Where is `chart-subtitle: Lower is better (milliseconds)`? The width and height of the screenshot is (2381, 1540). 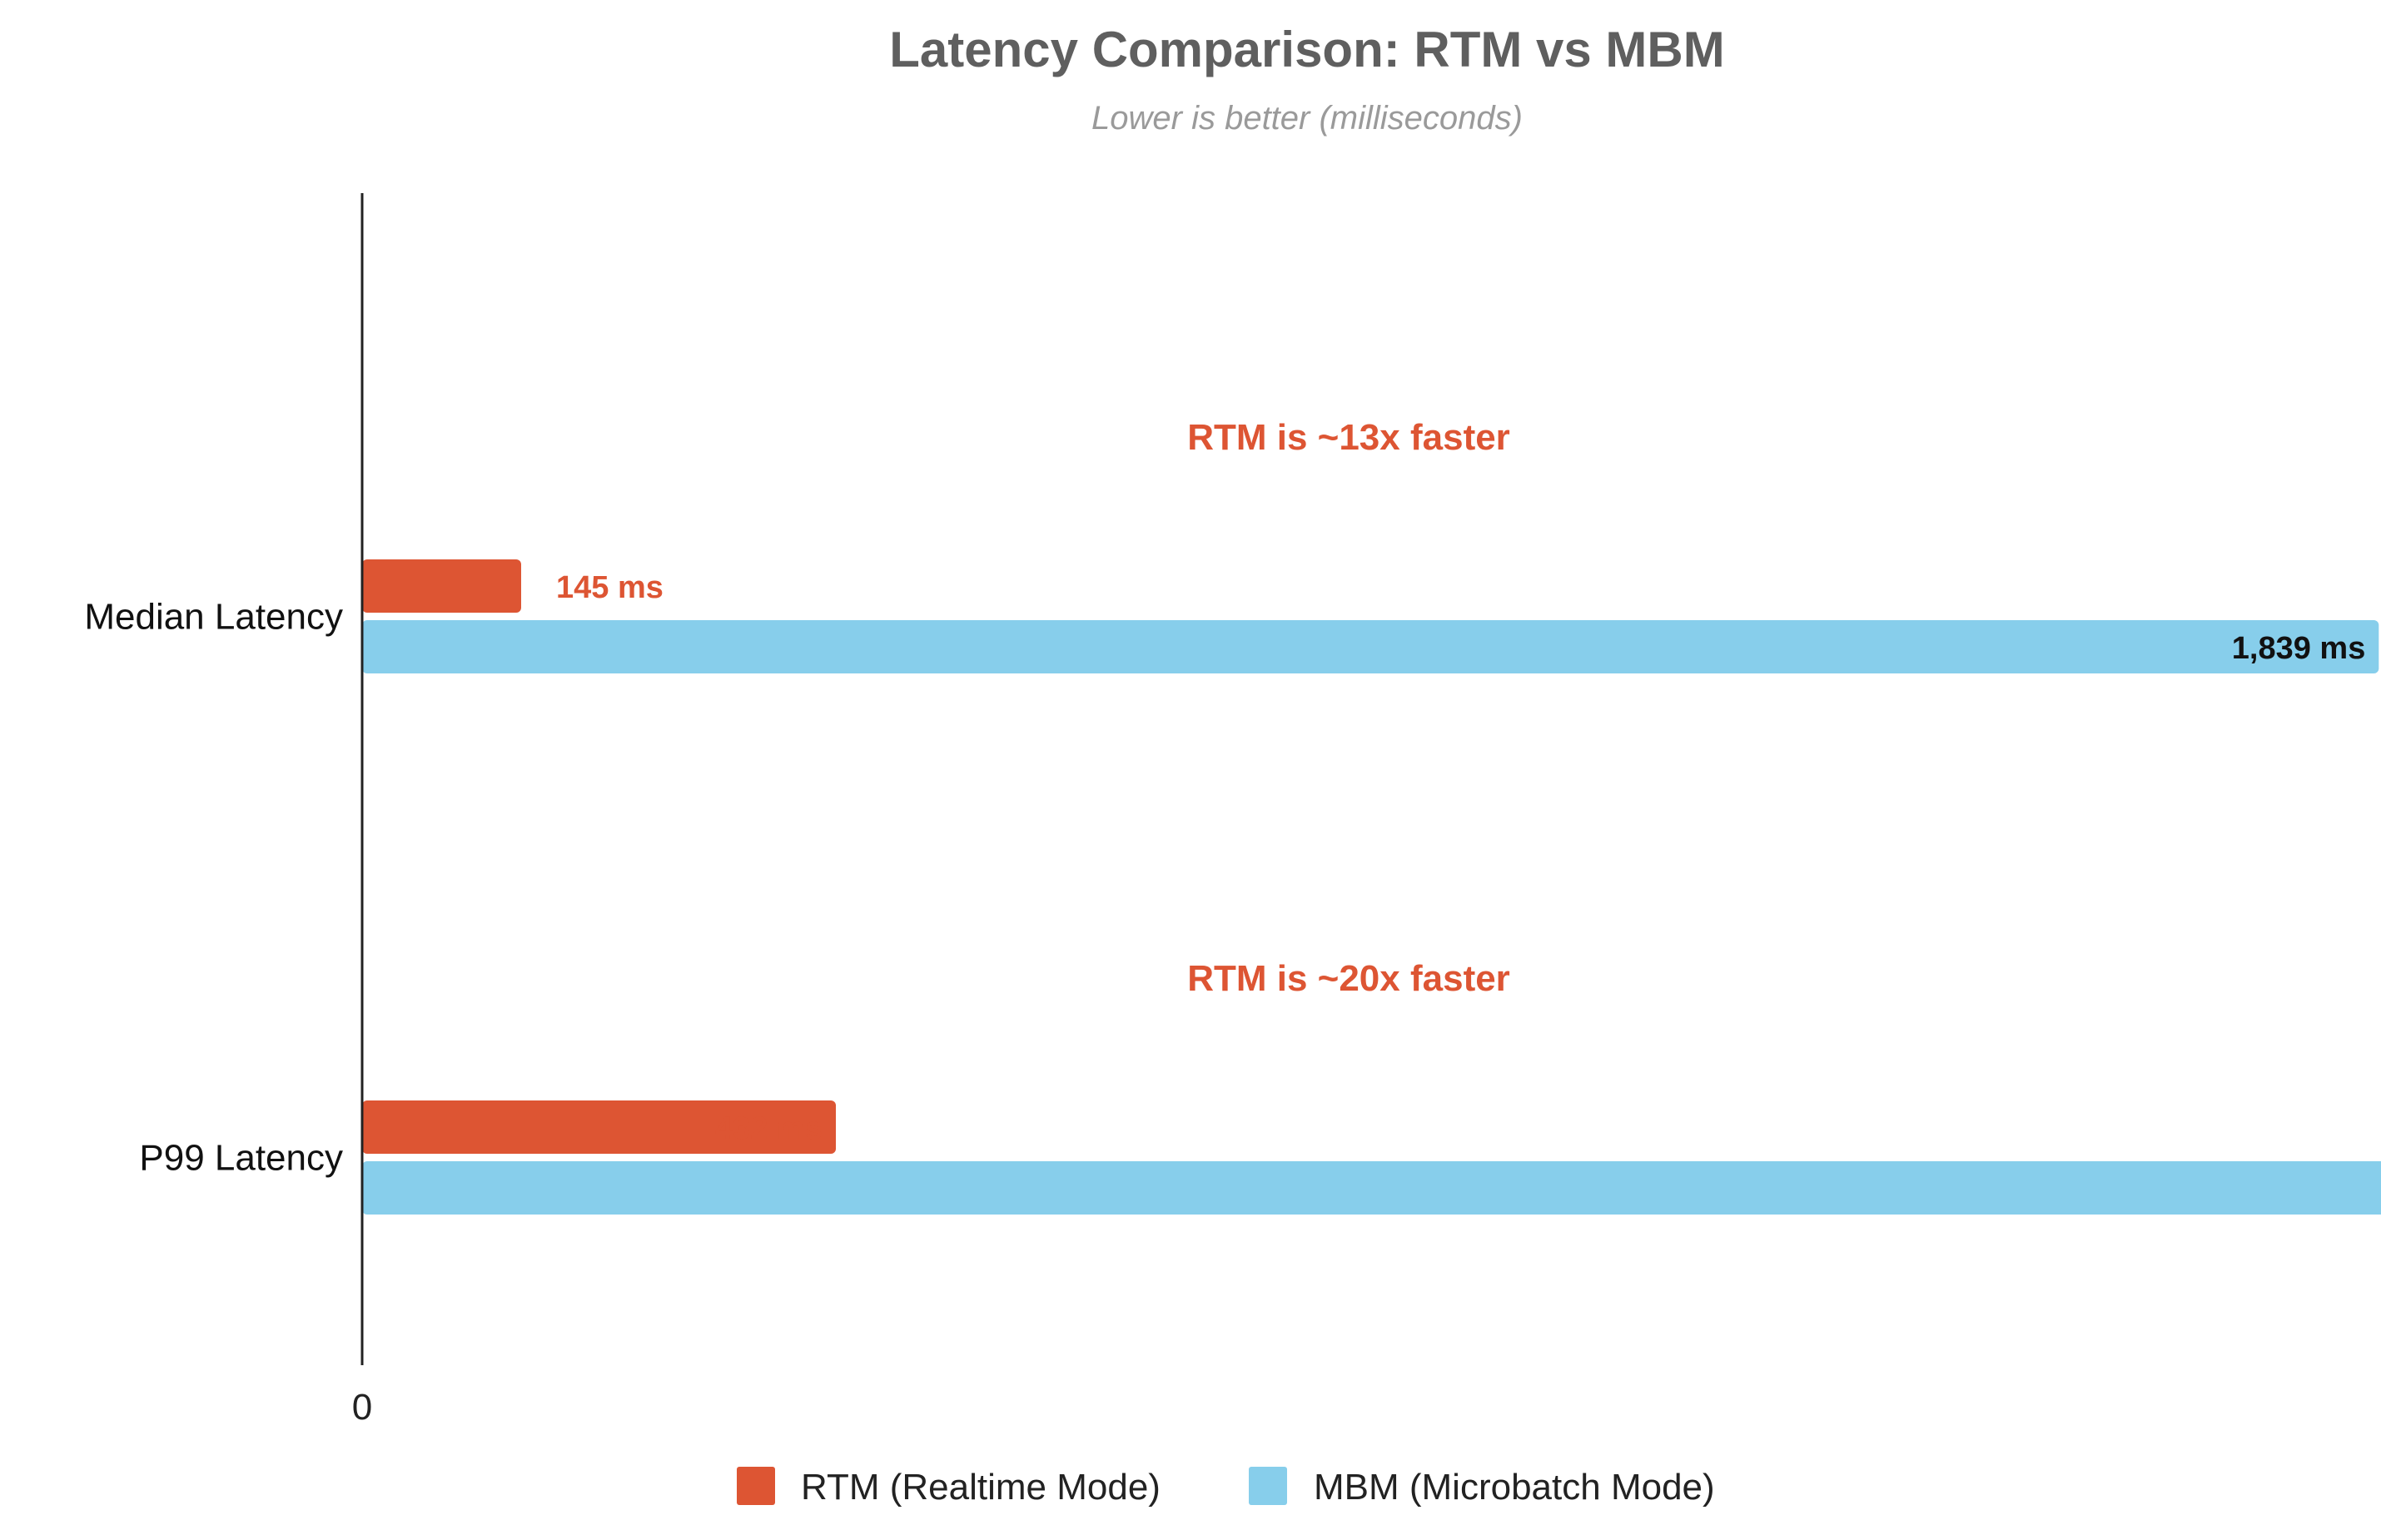
chart-subtitle: Lower is better (milliseconds) is located at coordinates (1307, 119).